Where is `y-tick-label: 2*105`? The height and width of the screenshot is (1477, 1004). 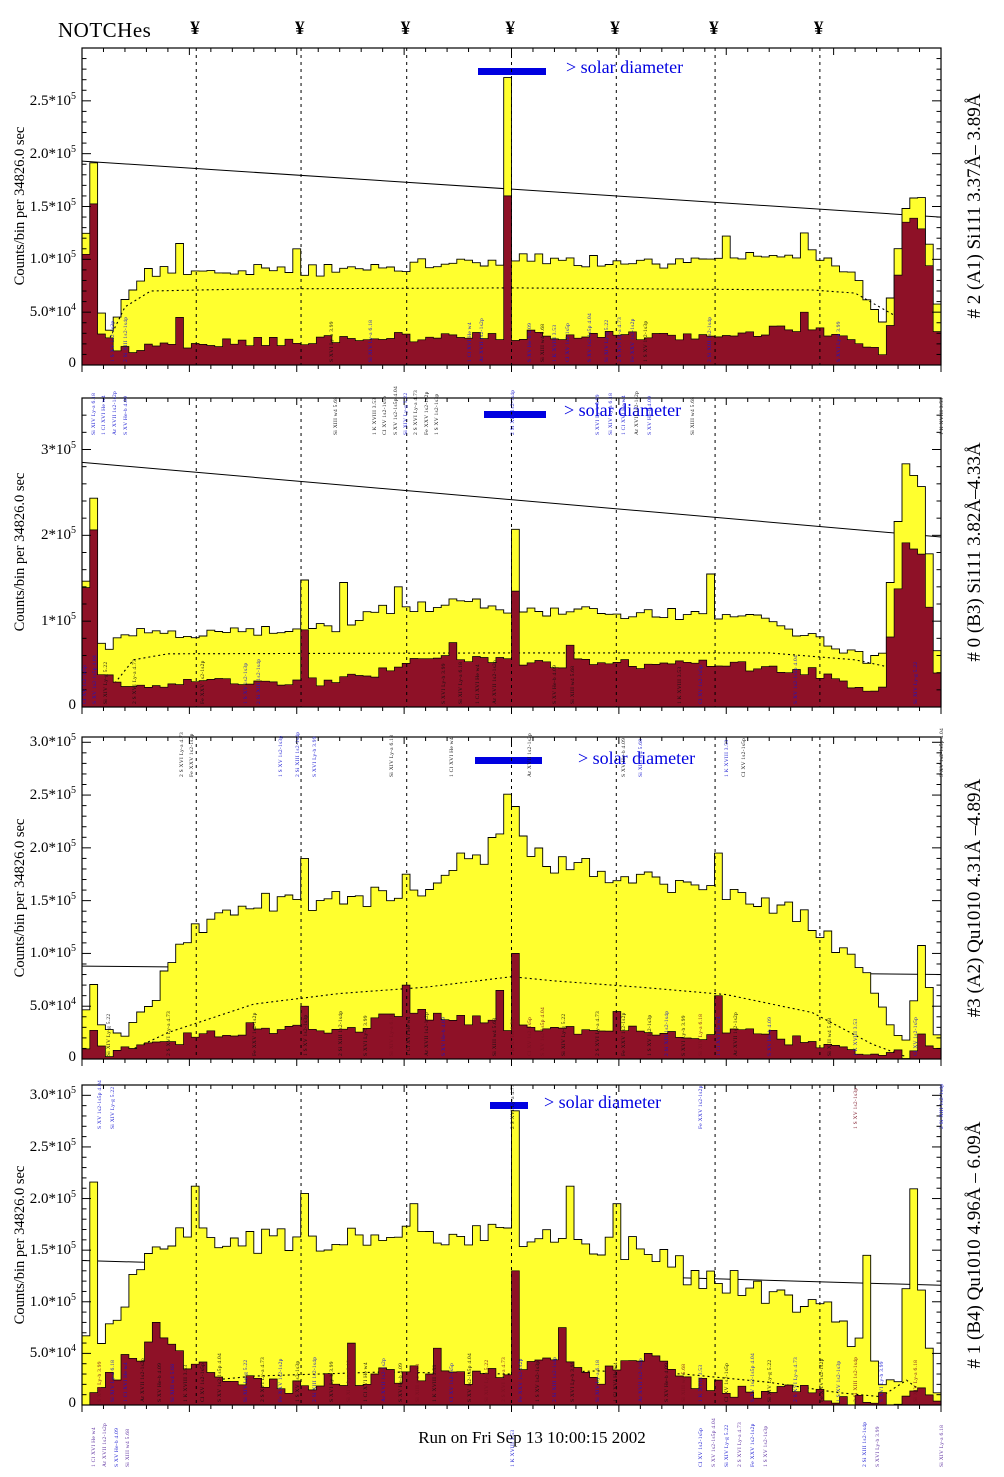 y-tick-label: 2*105 is located at coordinates (58, 534).